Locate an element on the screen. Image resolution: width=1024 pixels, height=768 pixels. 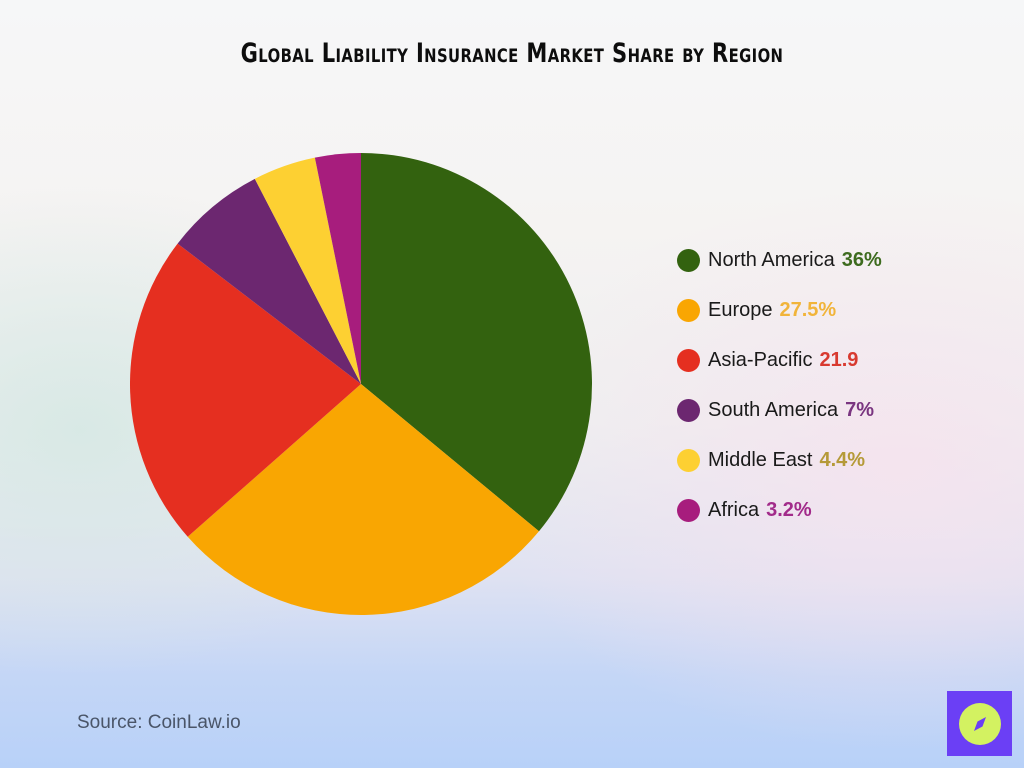
legend-value: 7% is located at coordinates (859, 410).